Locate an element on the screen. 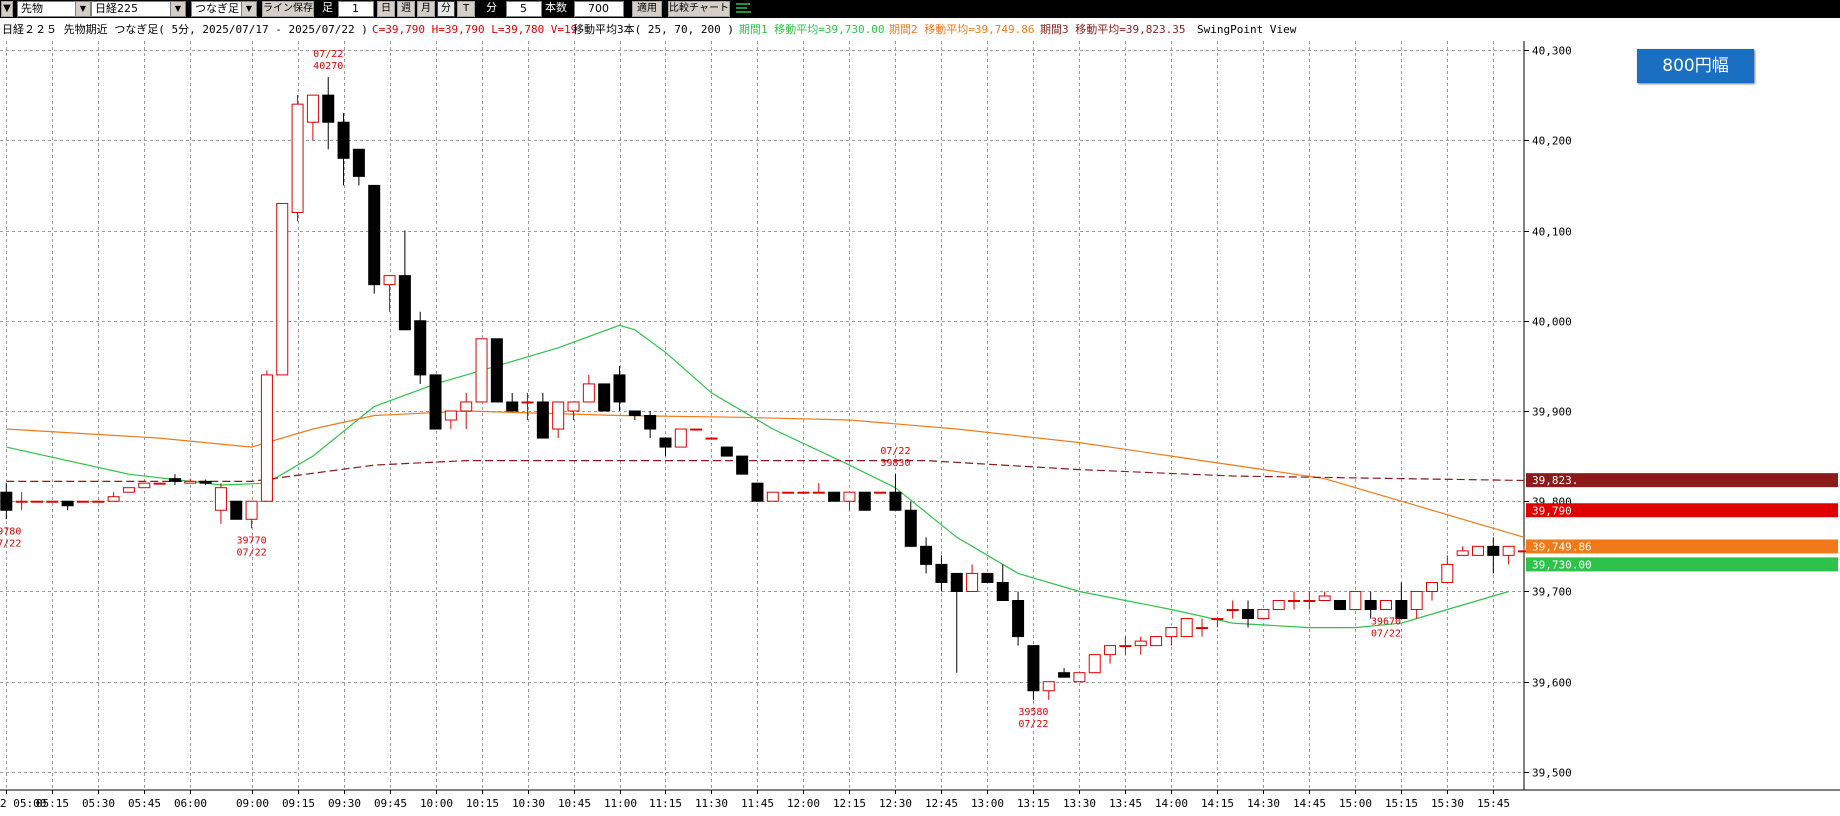 The image size is (1840, 816). x-tick-label: 12:15 is located at coordinates (849, 803).